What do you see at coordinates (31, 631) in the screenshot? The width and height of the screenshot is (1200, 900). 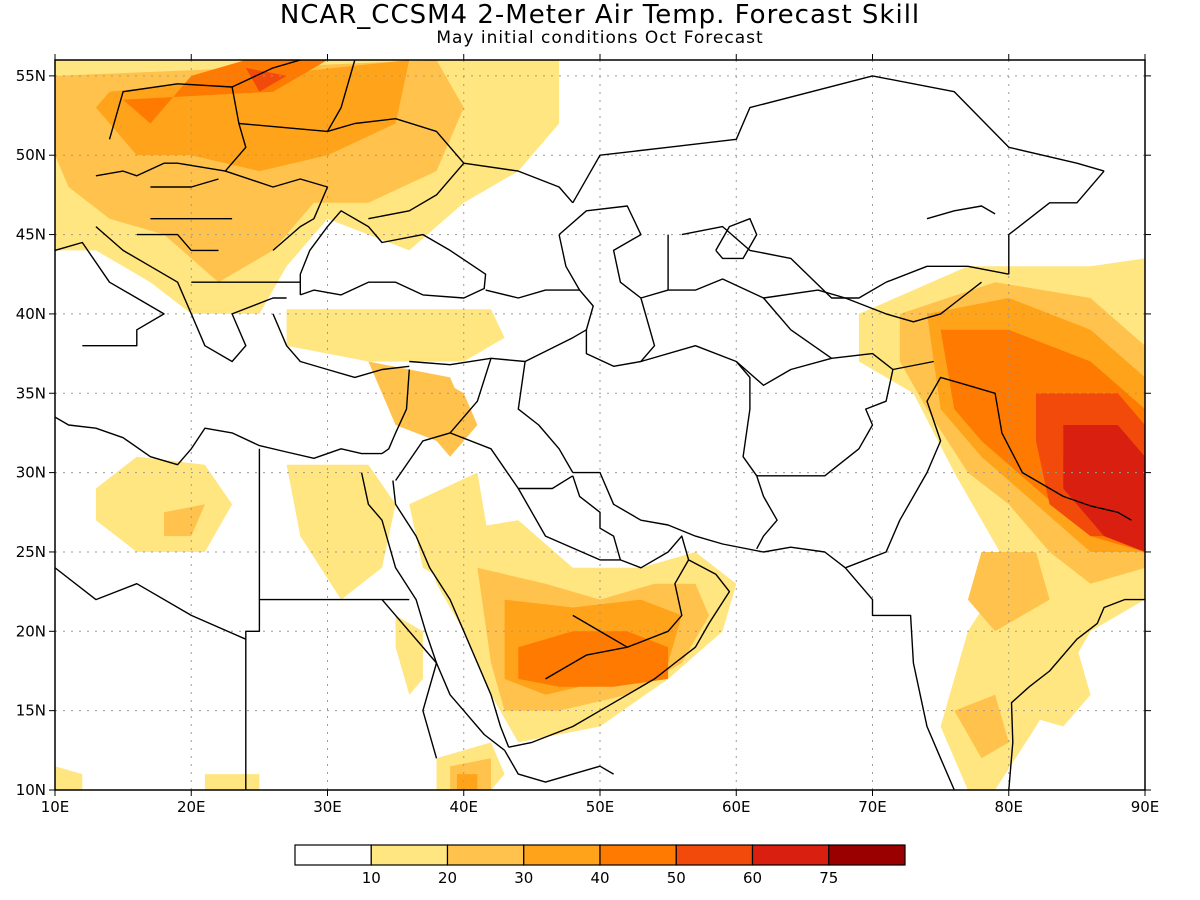 I see `lat-tick-label: 20N` at bounding box center [31, 631].